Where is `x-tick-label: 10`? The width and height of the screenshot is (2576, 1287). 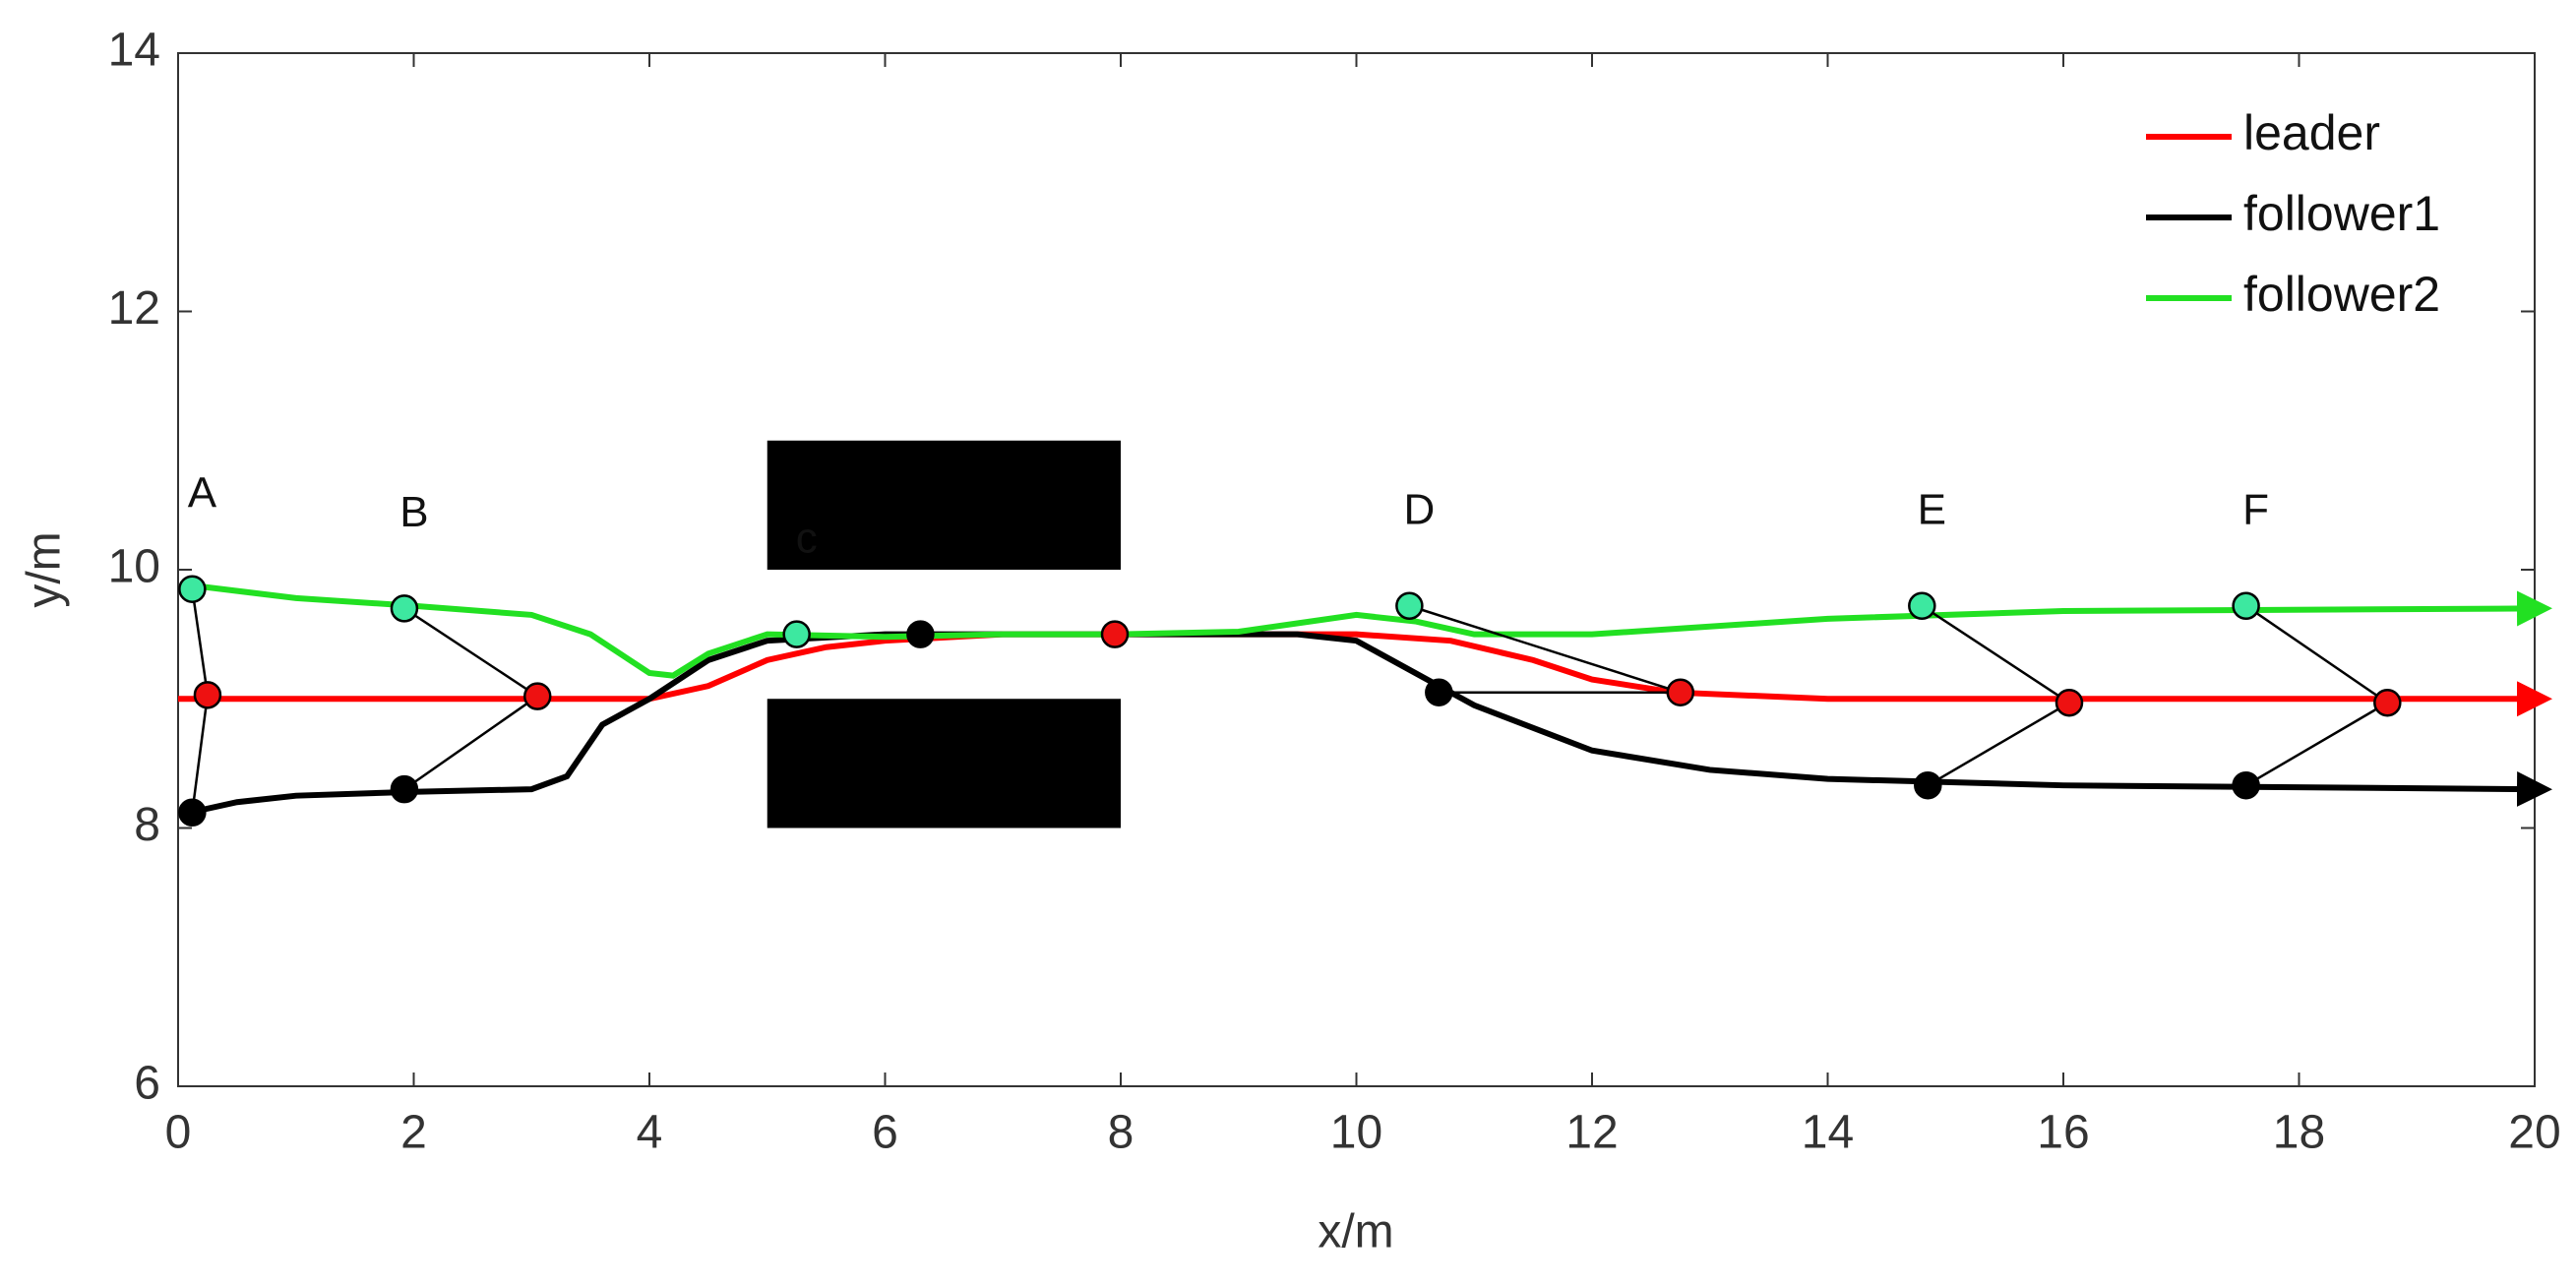
x-tick-label: 10 is located at coordinates (1356, 1133).